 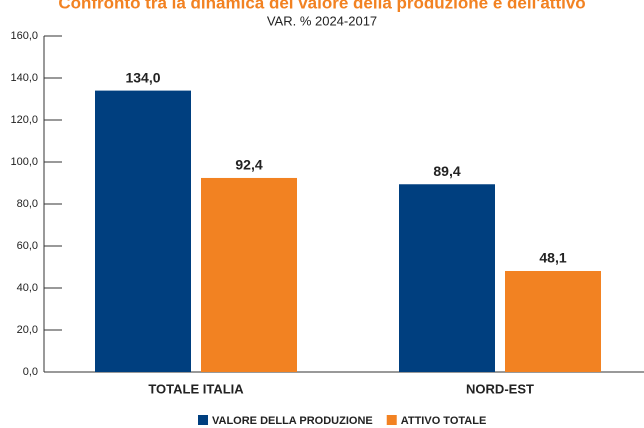 I want to click on y-tick-label: 0,0, so click(x=30, y=372).